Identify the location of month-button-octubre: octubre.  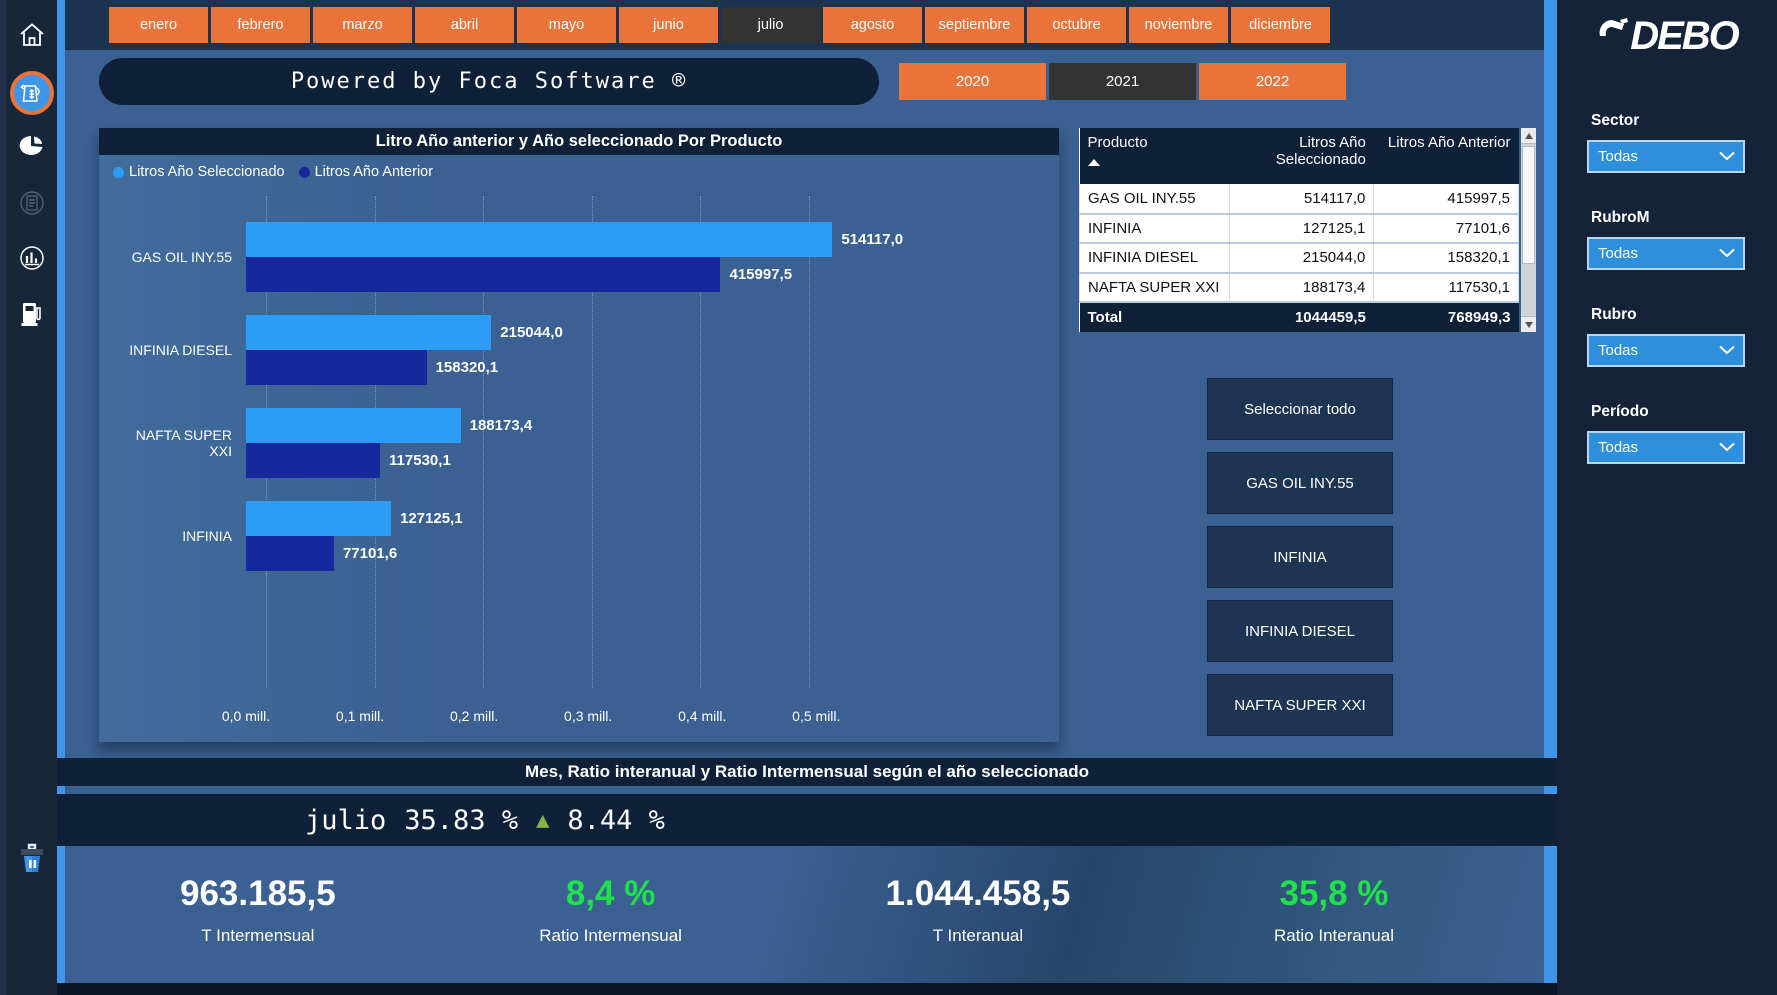
(1076, 25).